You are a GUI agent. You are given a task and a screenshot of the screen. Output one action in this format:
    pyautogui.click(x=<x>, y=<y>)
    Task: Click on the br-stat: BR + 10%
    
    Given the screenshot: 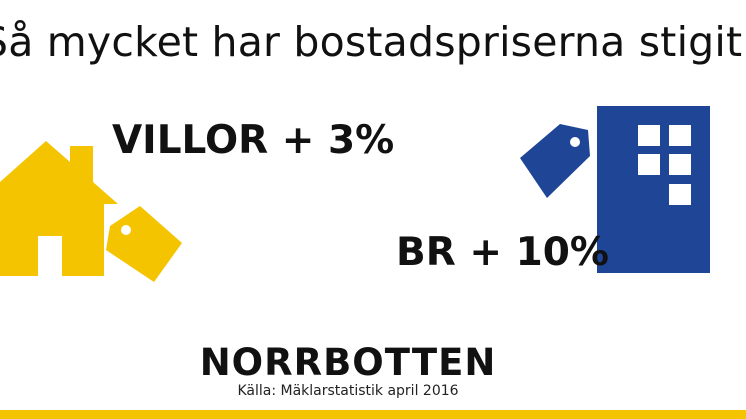 What is the action you would take?
    pyautogui.click(x=502, y=252)
    